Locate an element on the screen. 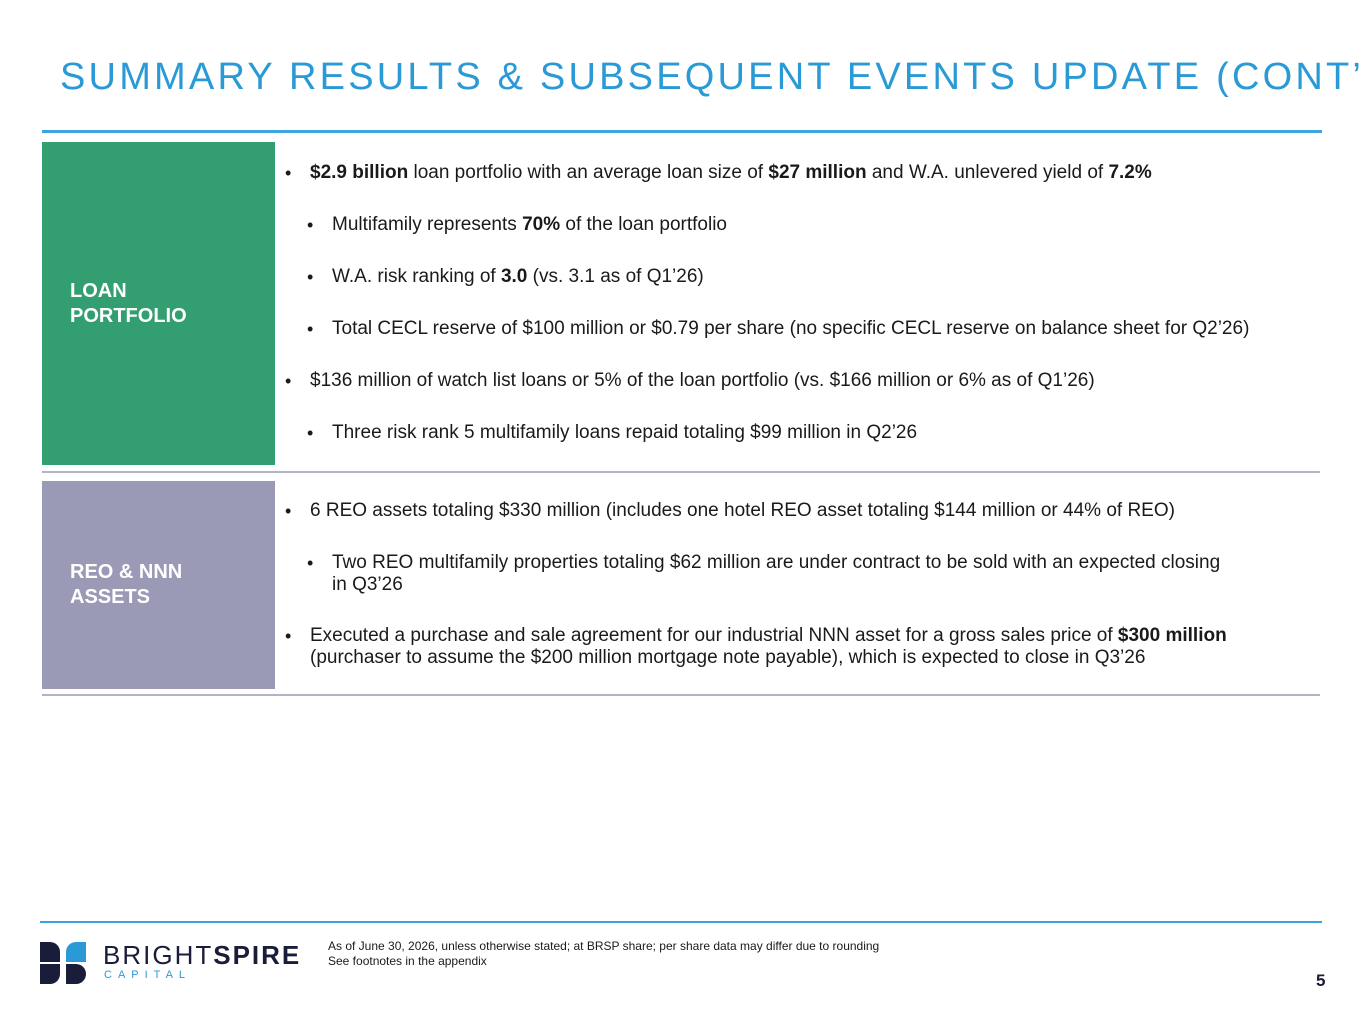 Image resolution: width=1365 pixels, height=1024 pixels. loan-portfolio-divider is located at coordinates (681, 472).